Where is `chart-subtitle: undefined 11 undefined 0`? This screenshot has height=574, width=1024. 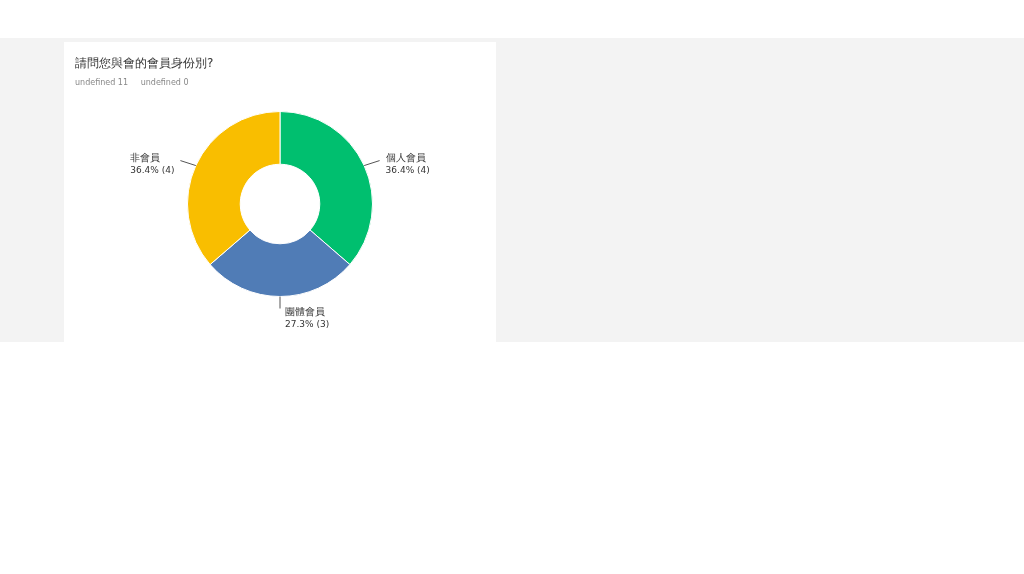
chart-subtitle: undefined 11 undefined 0 is located at coordinates (132, 82).